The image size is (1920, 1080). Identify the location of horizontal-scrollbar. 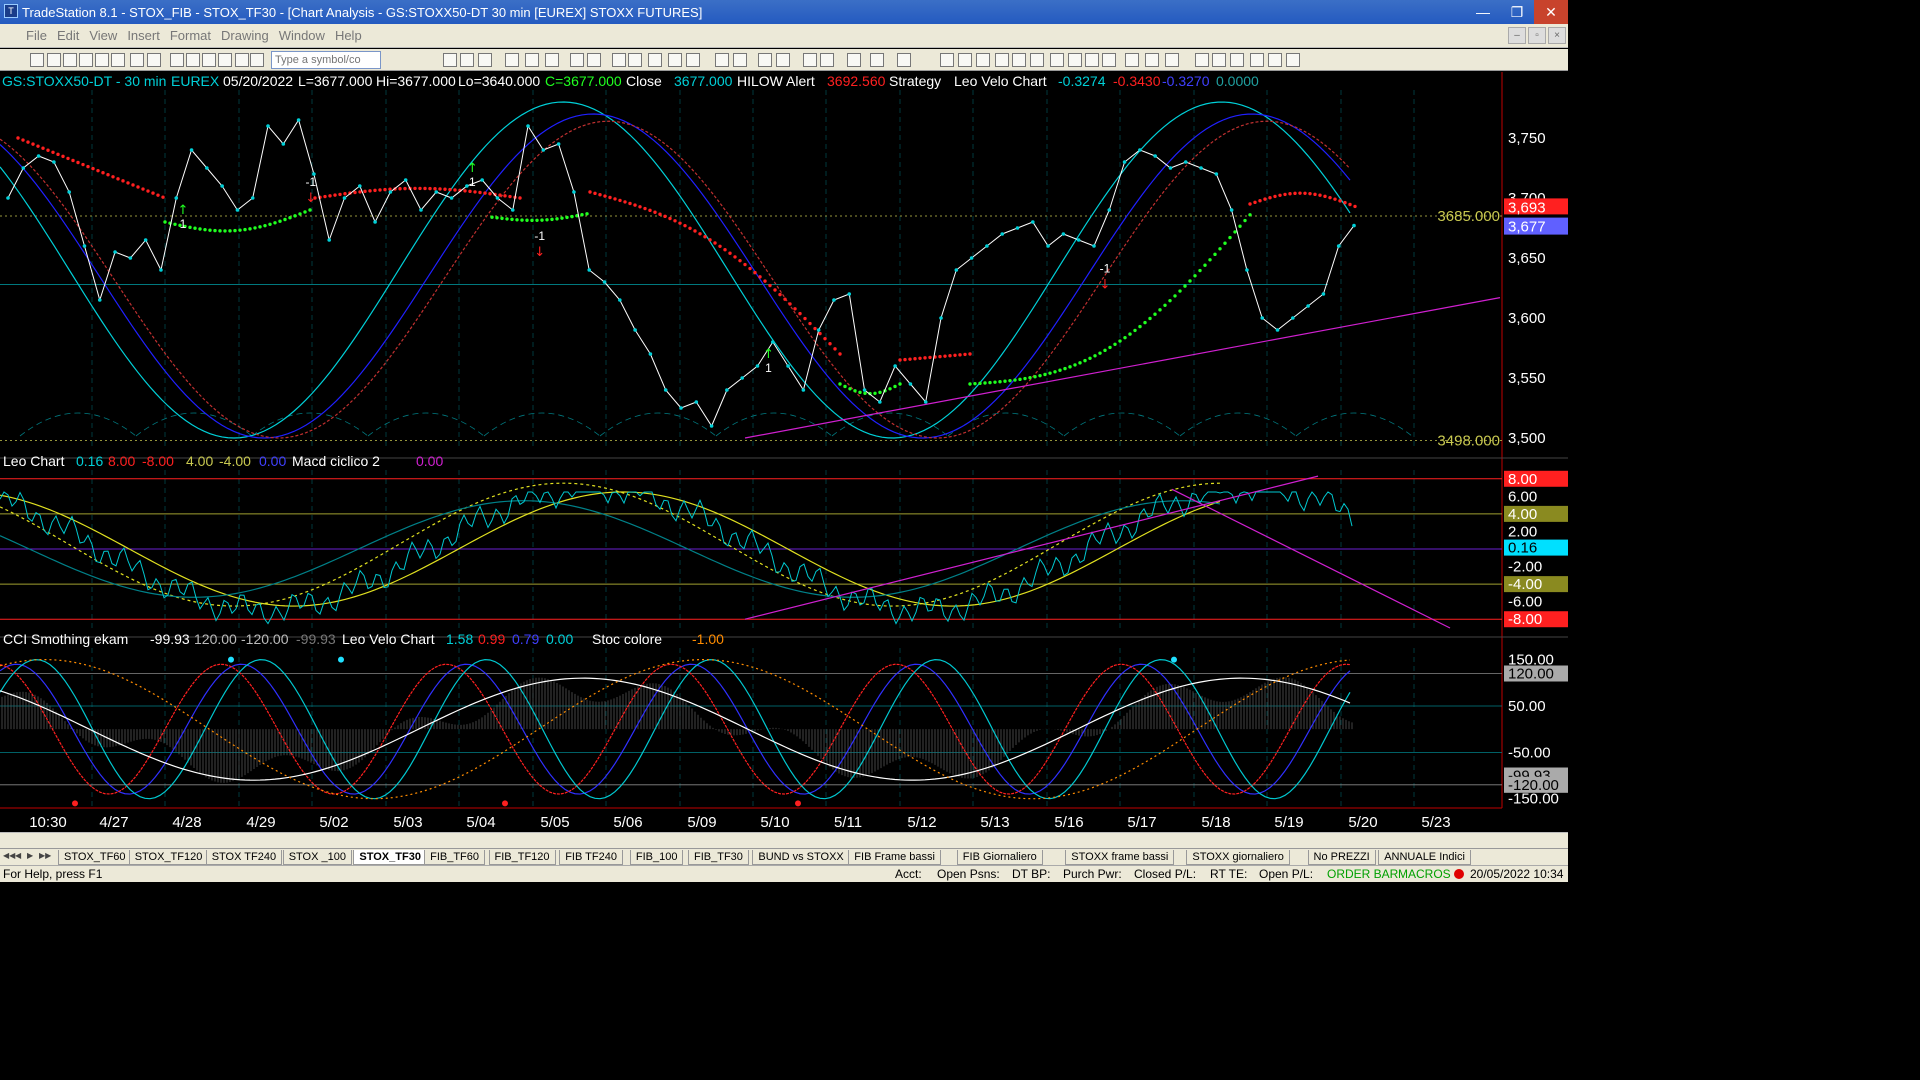
(784, 840).